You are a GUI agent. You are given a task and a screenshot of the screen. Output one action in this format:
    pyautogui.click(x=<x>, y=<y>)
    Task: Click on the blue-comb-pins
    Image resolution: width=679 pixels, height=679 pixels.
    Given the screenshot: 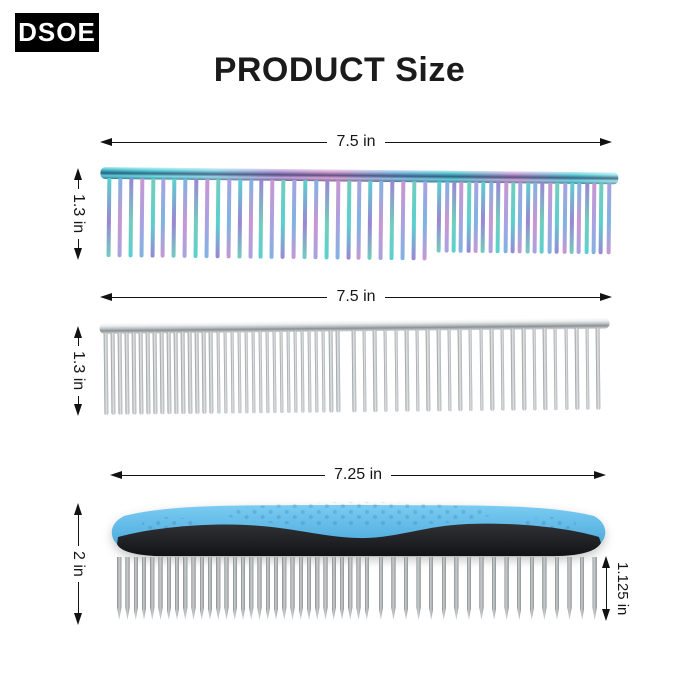 What is the action you would take?
    pyautogui.click(x=357, y=588)
    